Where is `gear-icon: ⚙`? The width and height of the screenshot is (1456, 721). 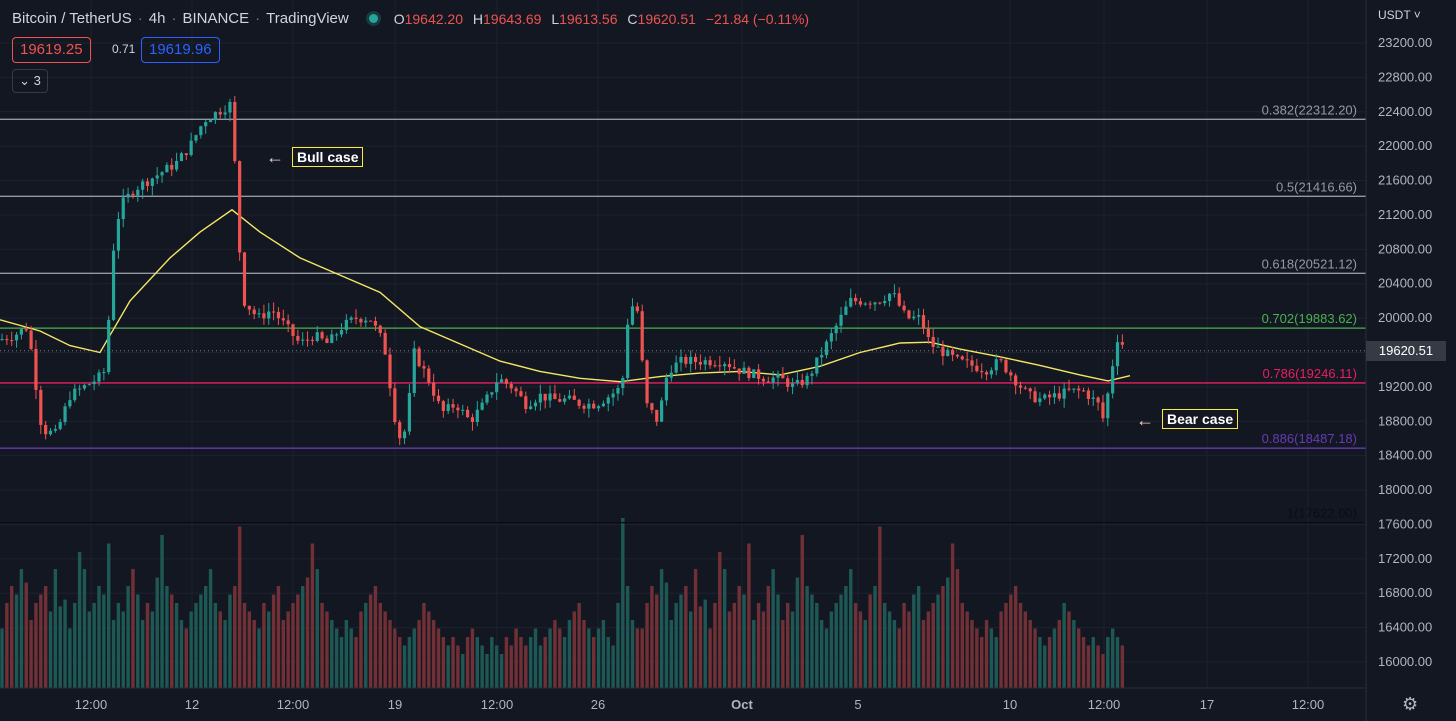
gear-icon: ⚙ is located at coordinates (1410, 704).